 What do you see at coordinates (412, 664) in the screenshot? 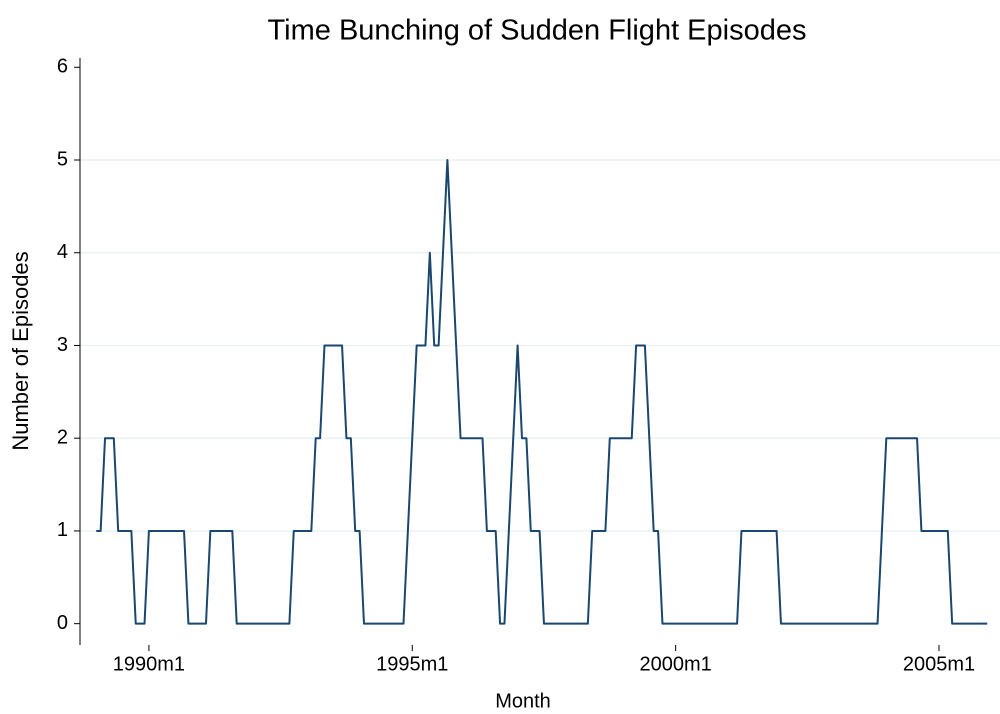
I see `x-tick-label: 1995m1` at bounding box center [412, 664].